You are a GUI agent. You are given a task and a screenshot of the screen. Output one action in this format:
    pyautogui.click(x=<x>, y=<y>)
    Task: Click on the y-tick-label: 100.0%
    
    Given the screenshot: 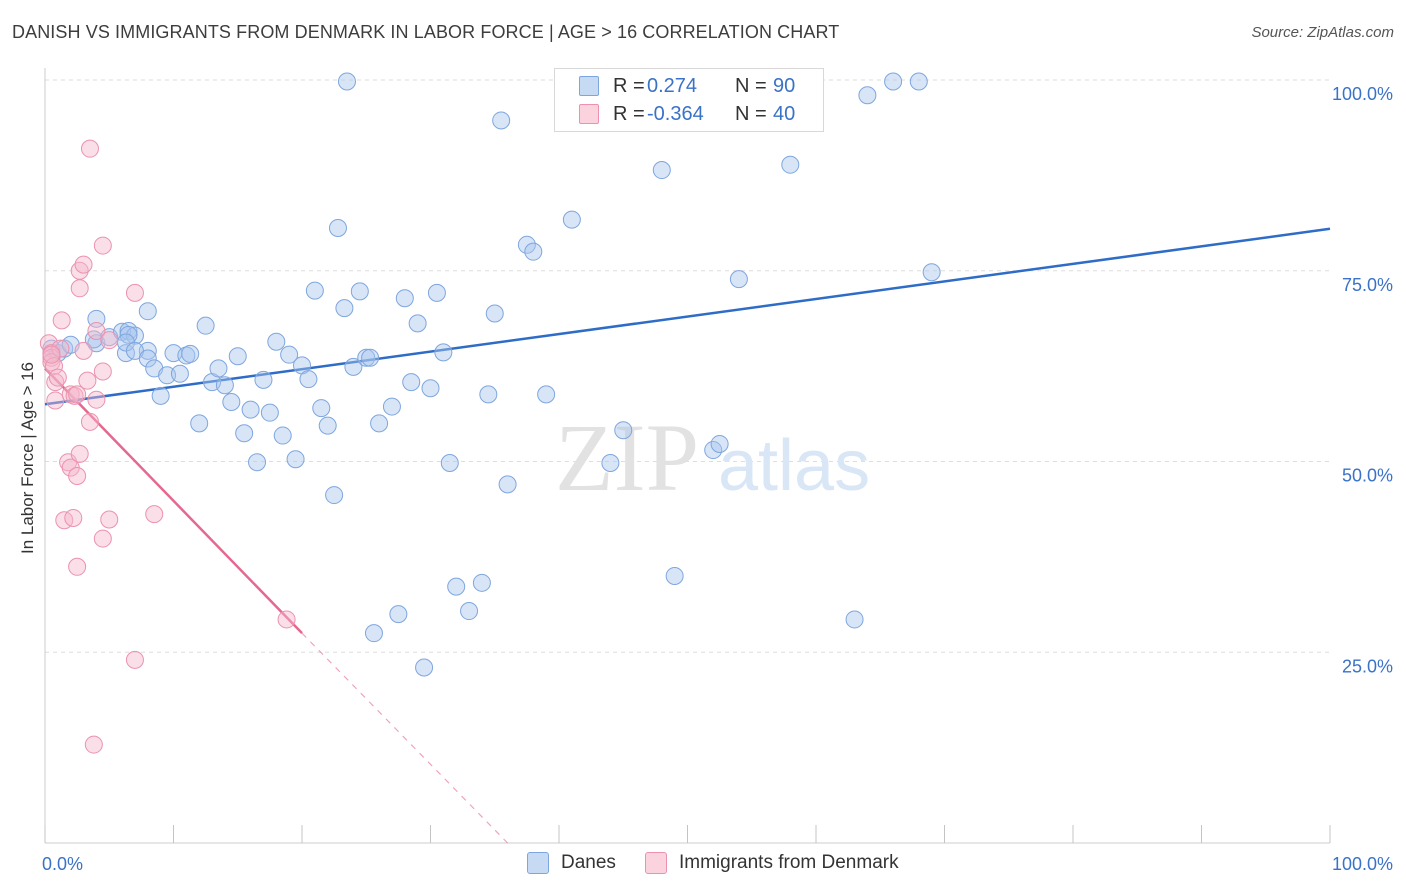 What is the action you would take?
    pyautogui.click(x=1362, y=94)
    